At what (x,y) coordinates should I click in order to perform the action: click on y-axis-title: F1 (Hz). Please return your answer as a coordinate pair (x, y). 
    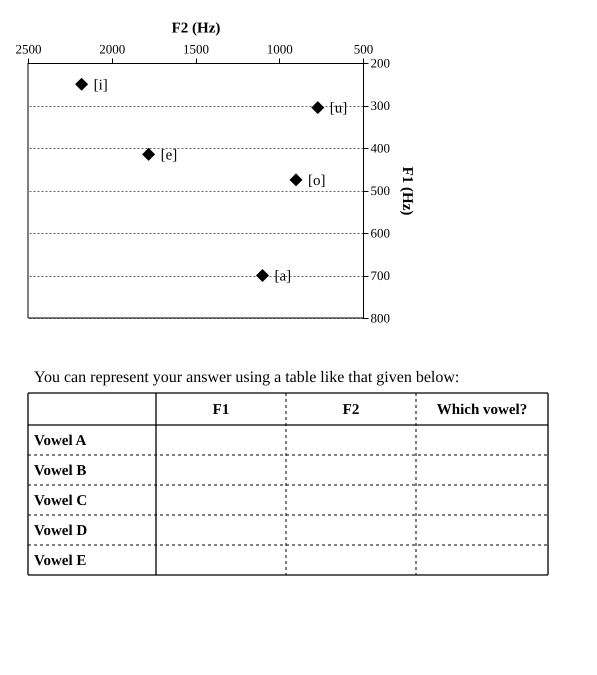
    Looking at the image, I should click on (407, 191).